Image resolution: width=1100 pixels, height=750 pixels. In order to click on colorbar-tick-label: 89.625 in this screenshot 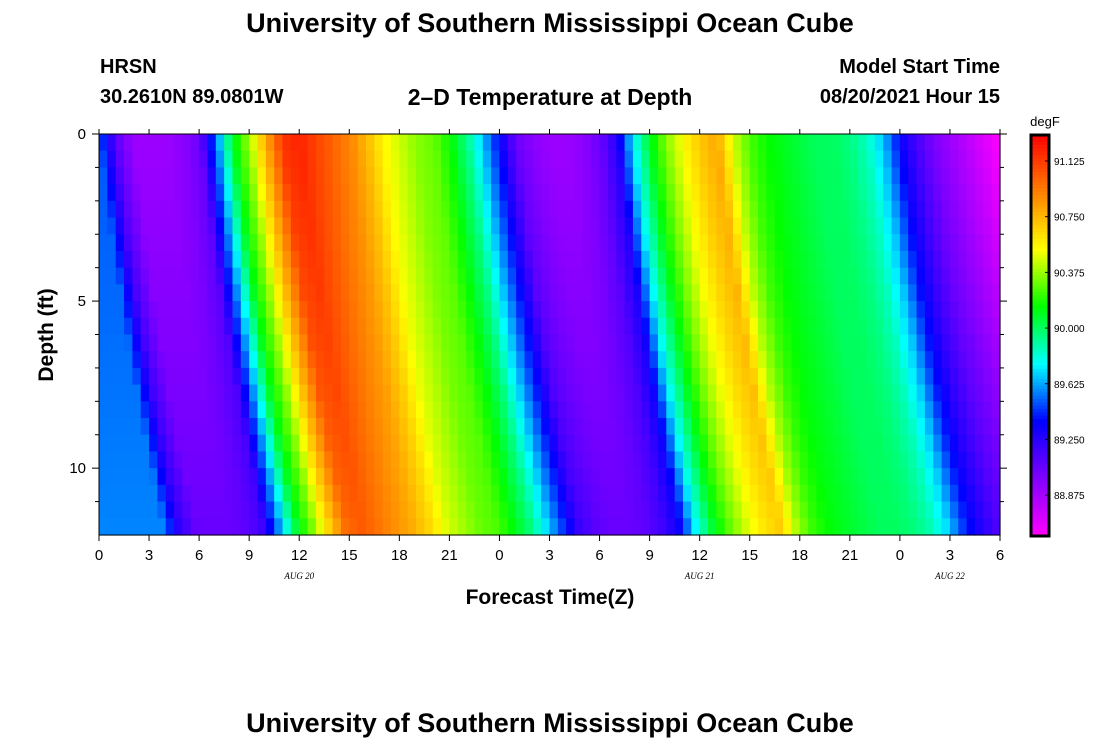, I will do `click(1069, 385)`.